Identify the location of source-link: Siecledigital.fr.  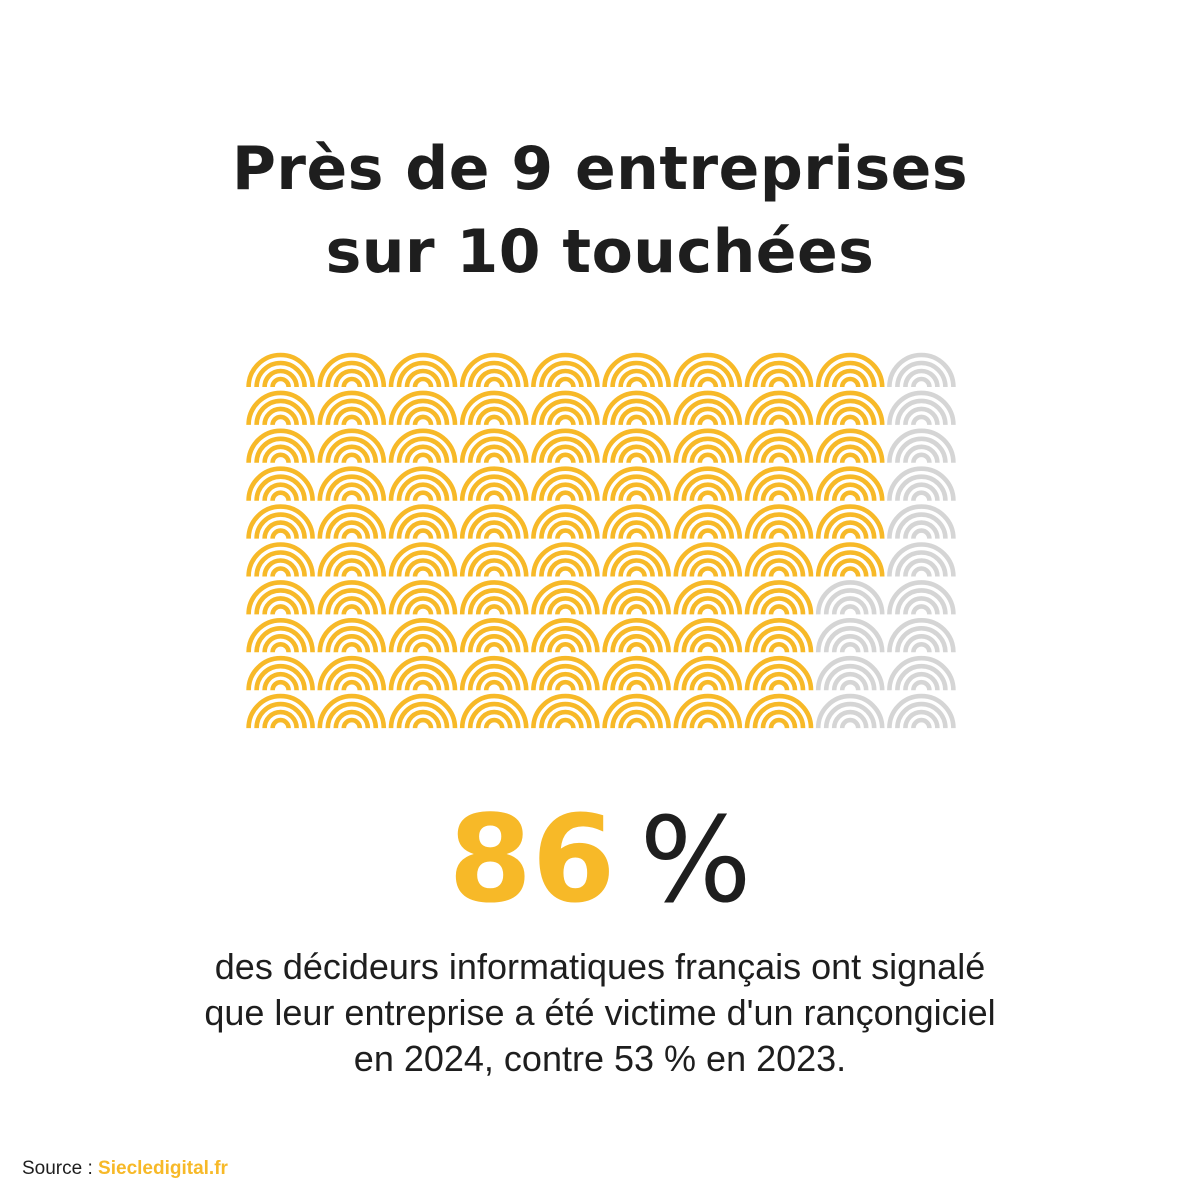
(163, 1168).